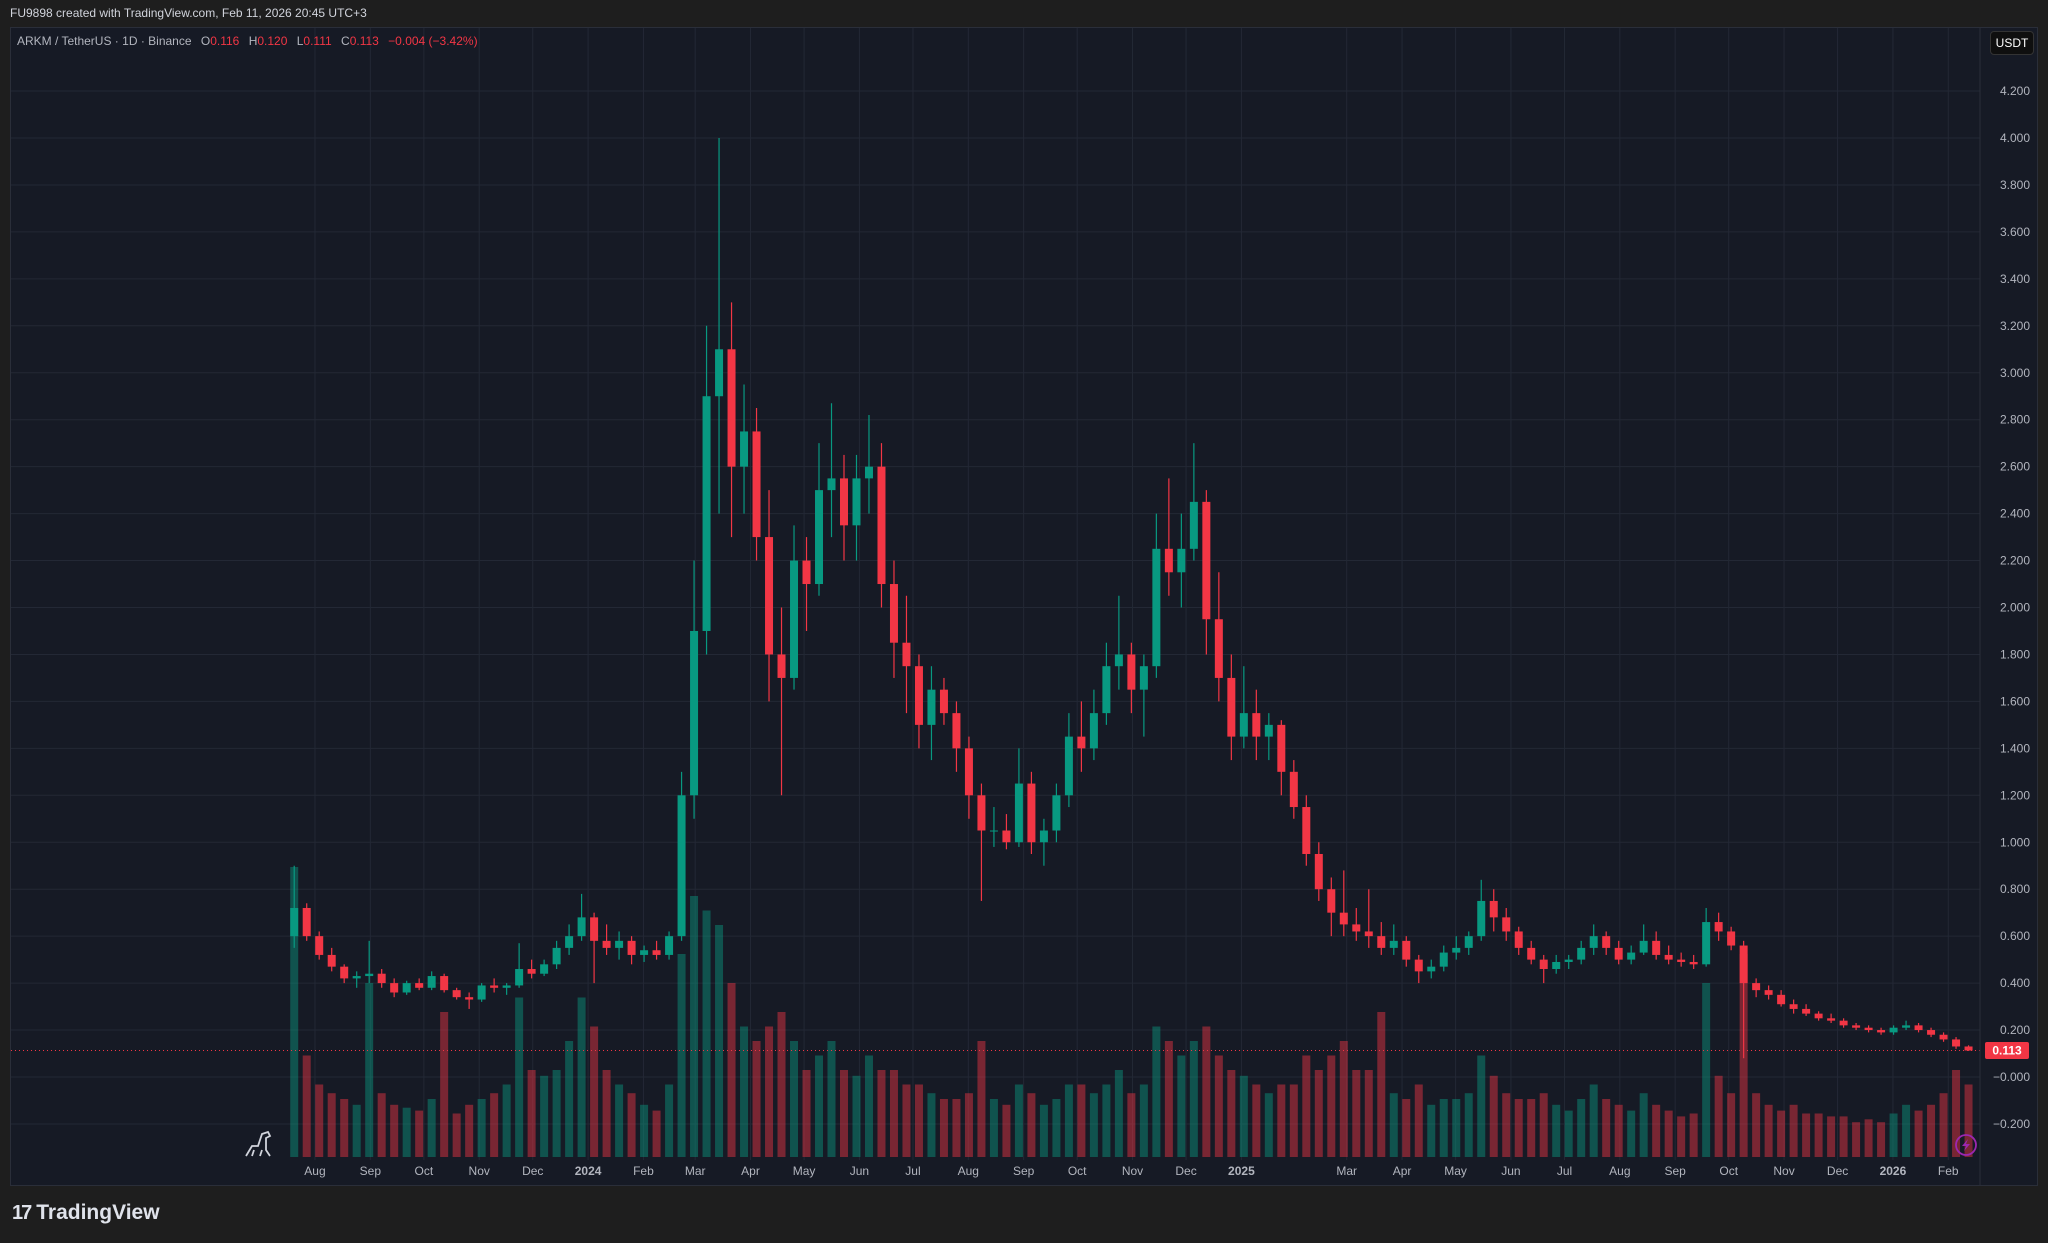 Image resolution: width=2048 pixels, height=1243 pixels. What do you see at coordinates (2015, 561) in the screenshot?
I see `price-tick-label: 2.200` at bounding box center [2015, 561].